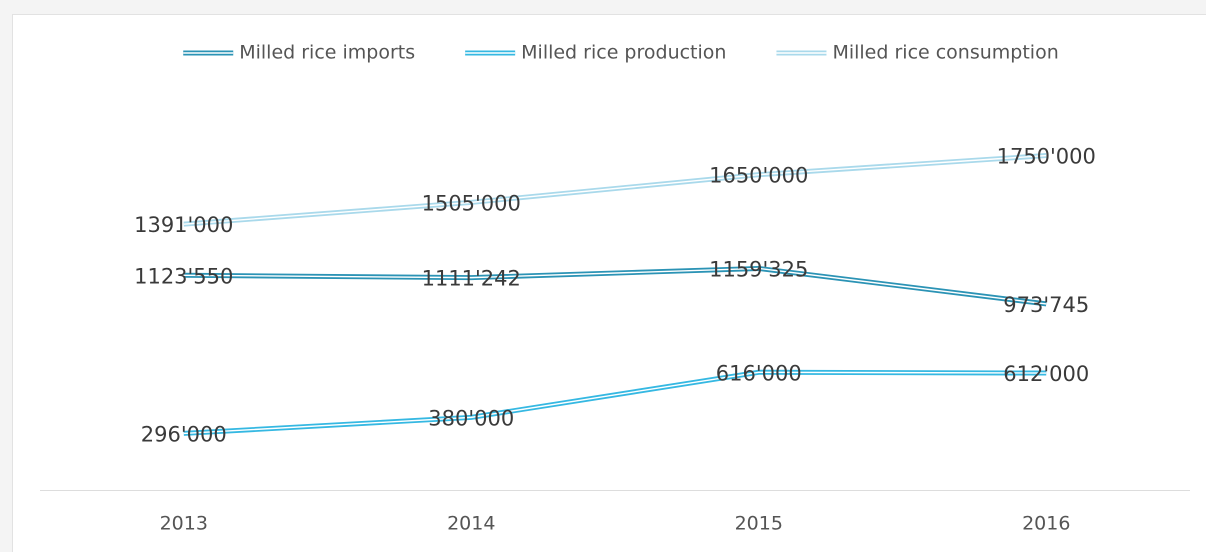  What do you see at coordinates (327, 53) in the screenshot?
I see `legend-label: Milled rice imports` at bounding box center [327, 53].